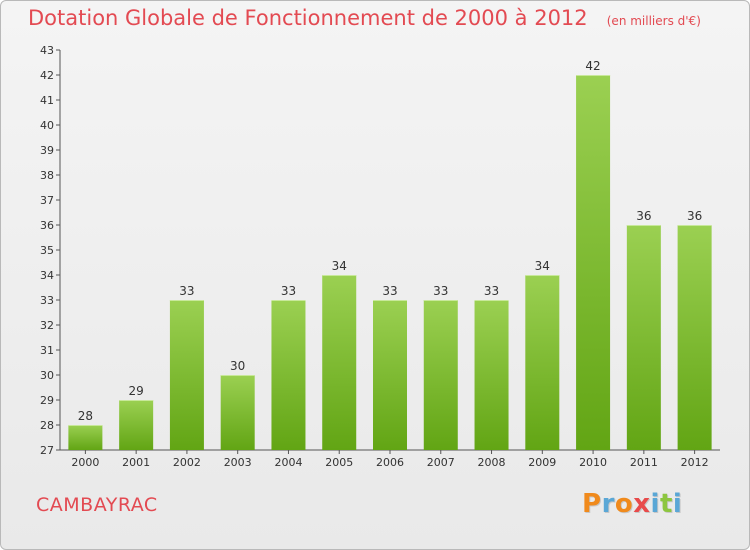  Describe the element at coordinates (694, 337) in the screenshot. I see `bar-2012` at that location.